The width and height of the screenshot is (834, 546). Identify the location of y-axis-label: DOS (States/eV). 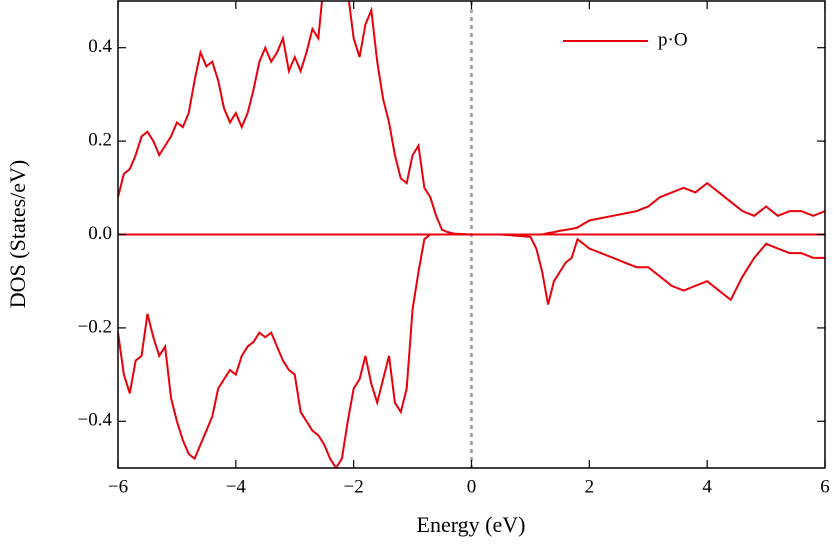
(17, 234).